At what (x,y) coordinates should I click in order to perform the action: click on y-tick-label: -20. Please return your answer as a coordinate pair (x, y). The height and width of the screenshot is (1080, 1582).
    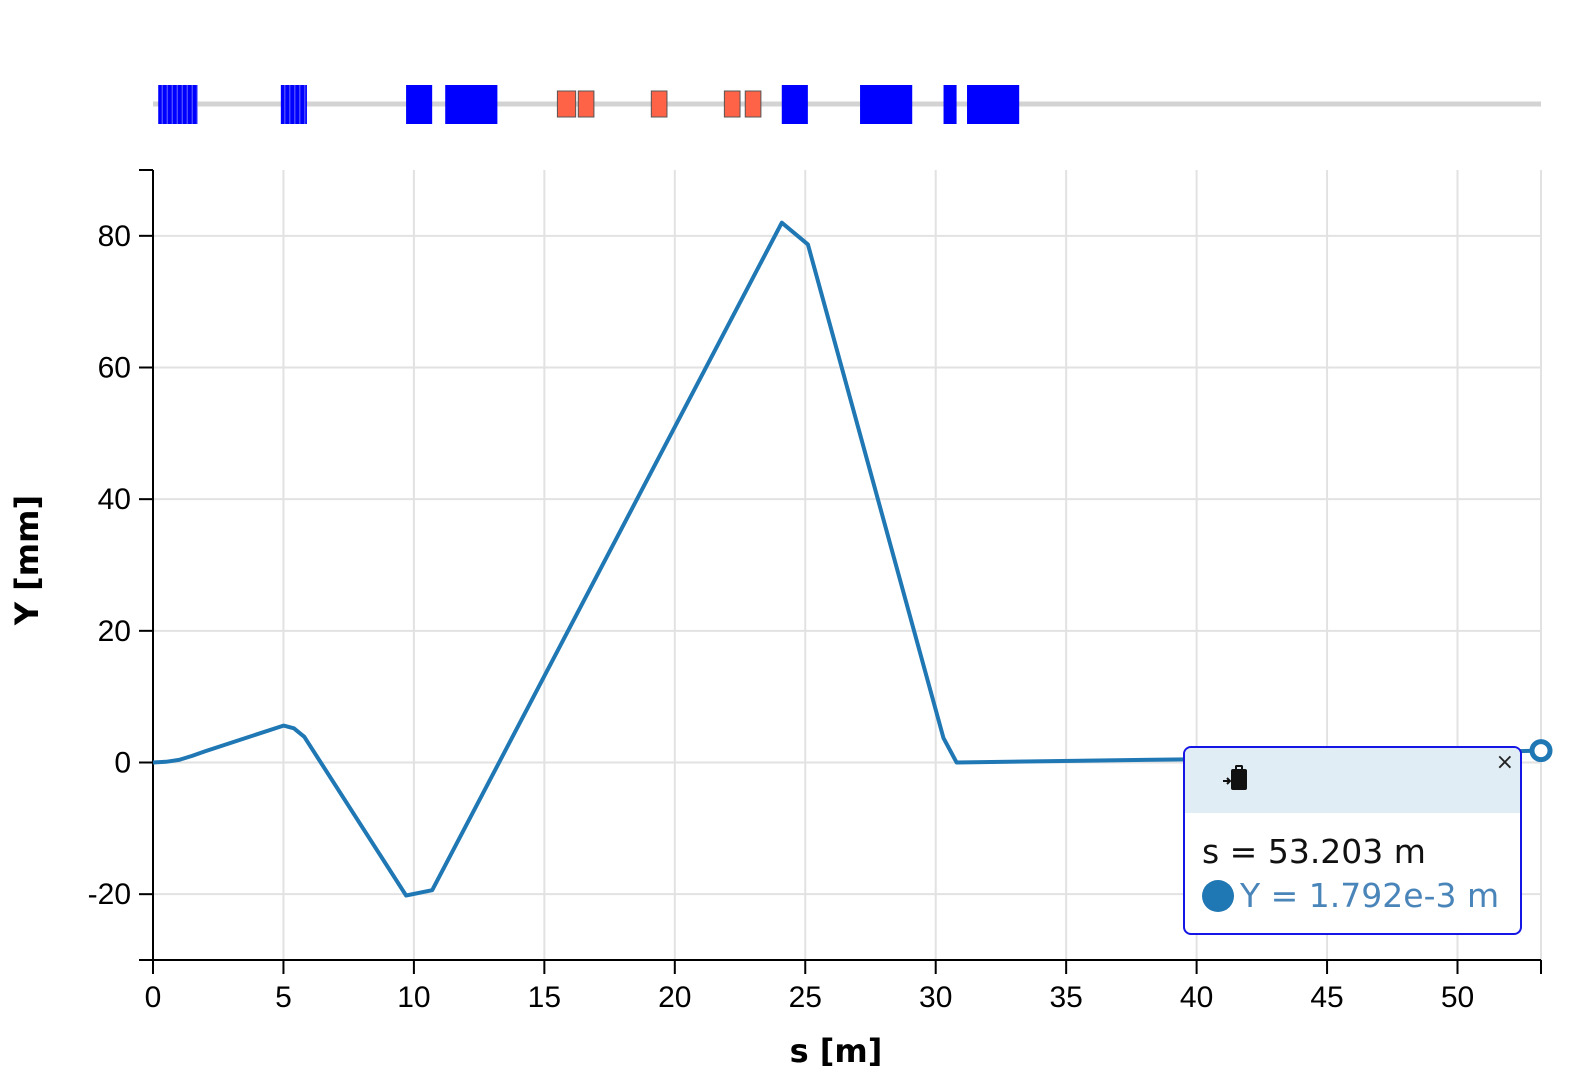
    Looking at the image, I should click on (109, 894).